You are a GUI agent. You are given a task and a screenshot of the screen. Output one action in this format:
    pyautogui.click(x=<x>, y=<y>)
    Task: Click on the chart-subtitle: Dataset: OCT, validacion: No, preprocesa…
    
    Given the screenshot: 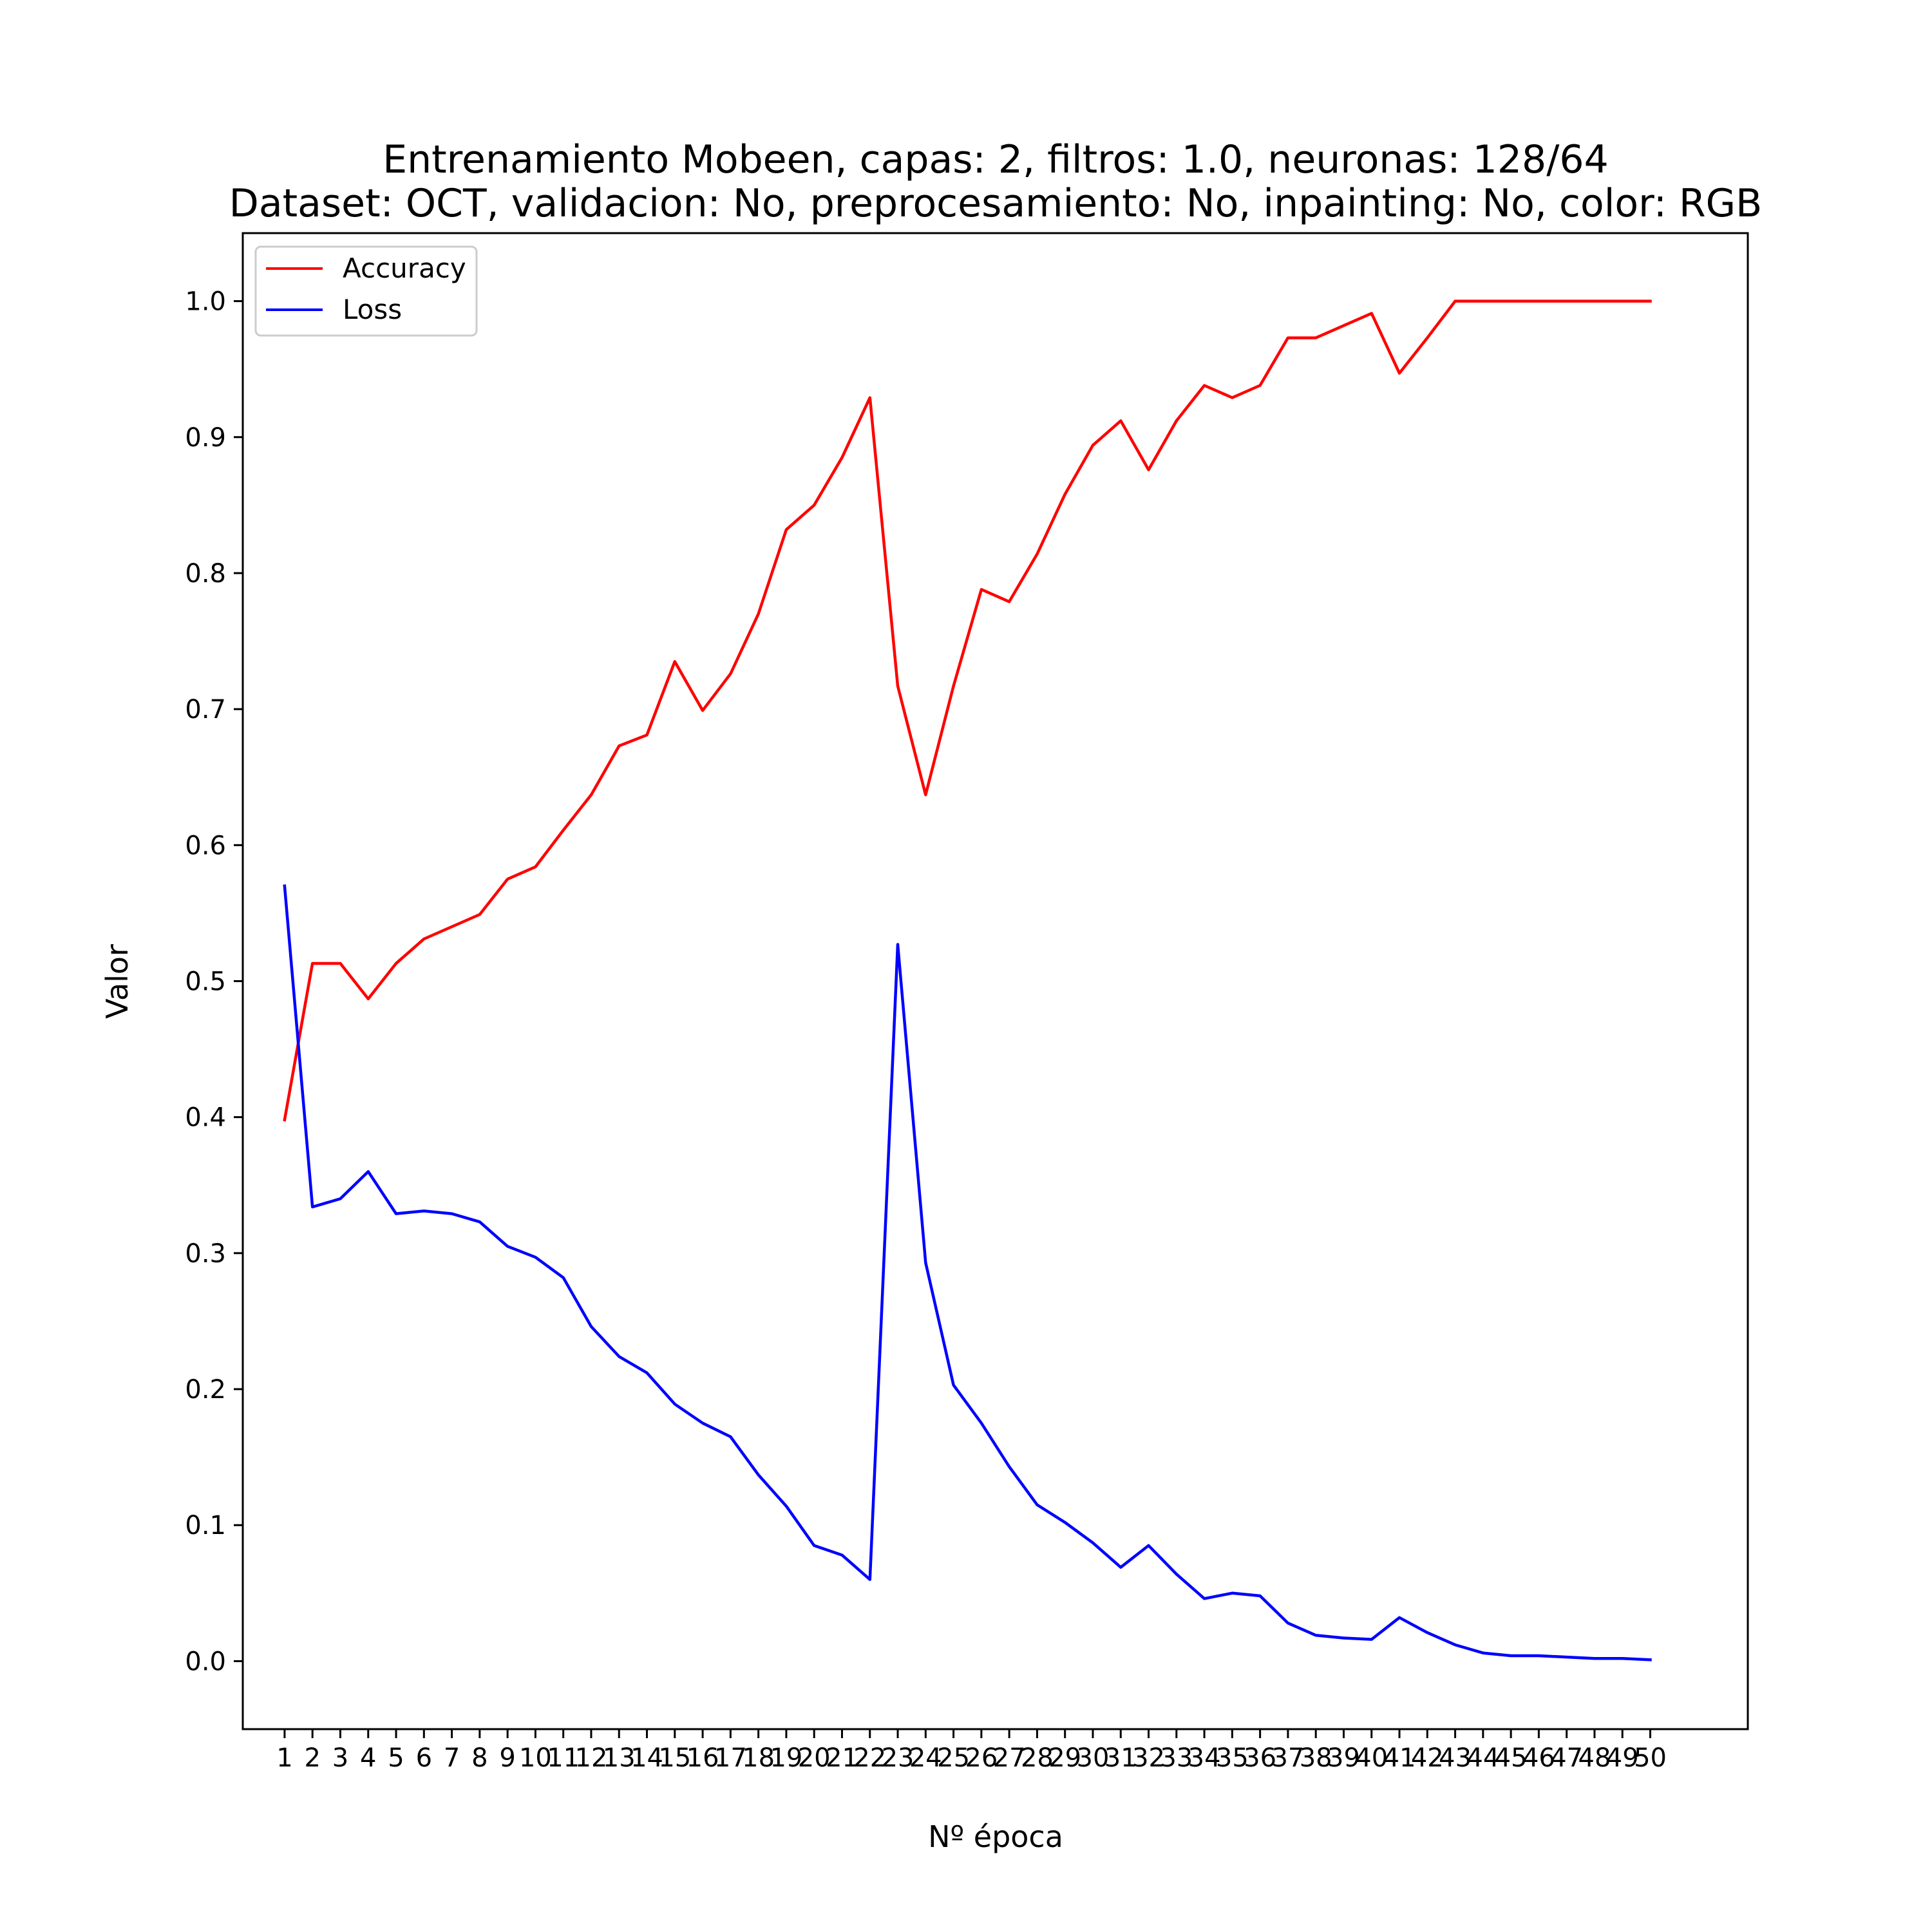 What is the action you would take?
    pyautogui.click(x=996, y=203)
    